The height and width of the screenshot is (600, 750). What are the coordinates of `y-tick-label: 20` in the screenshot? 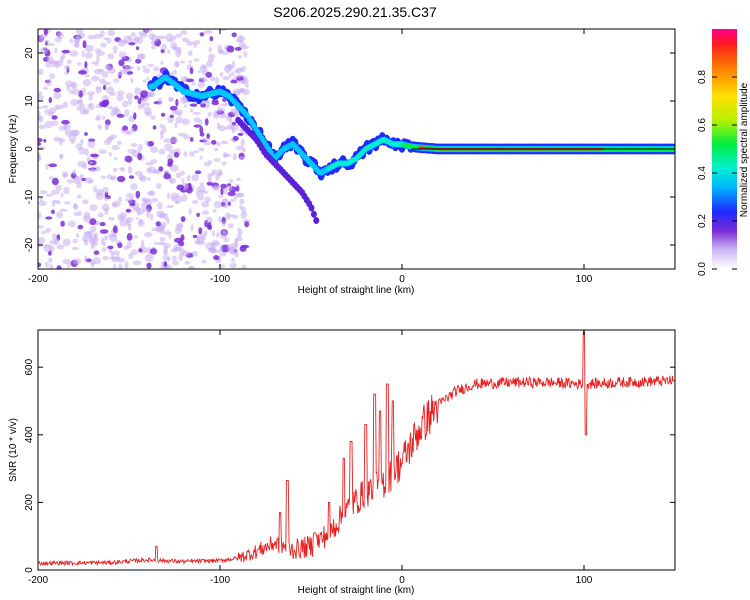 It's located at (29, 53).